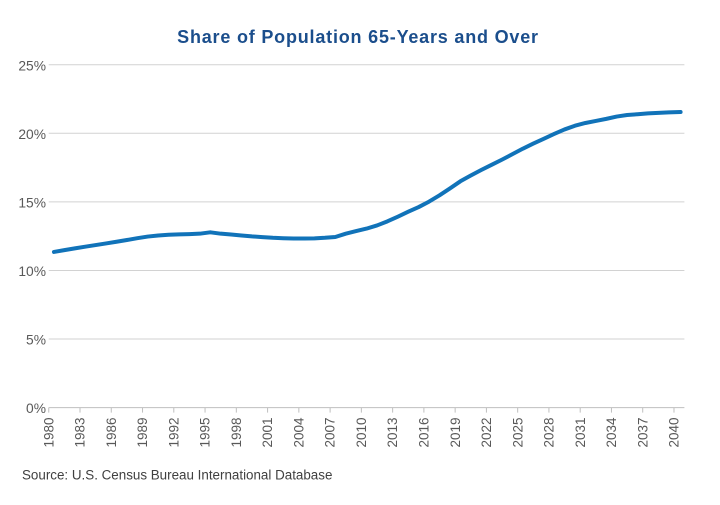 The height and width of the screenshot is (505, 720). I want to click on svg-text: 2031, so click(580, 433).